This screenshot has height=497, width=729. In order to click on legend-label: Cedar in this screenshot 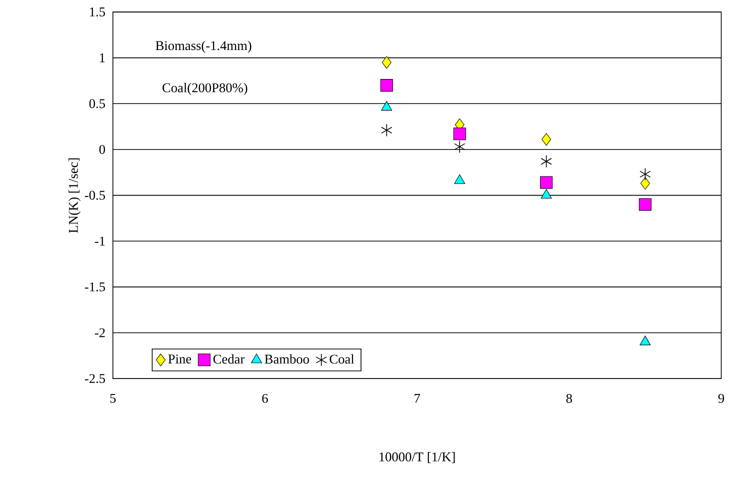, I will do `click(229, 359)`.